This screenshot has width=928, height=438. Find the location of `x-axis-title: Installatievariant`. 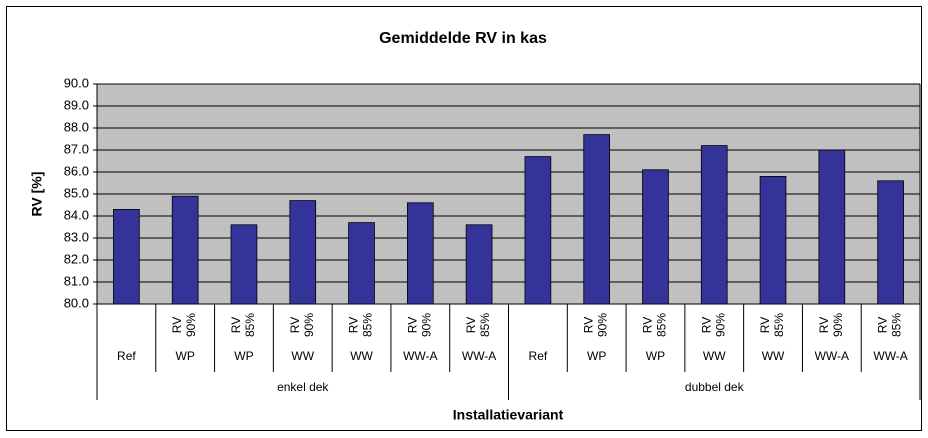

x-axis-title: Installatievariant is located at coordinates (508, 415).